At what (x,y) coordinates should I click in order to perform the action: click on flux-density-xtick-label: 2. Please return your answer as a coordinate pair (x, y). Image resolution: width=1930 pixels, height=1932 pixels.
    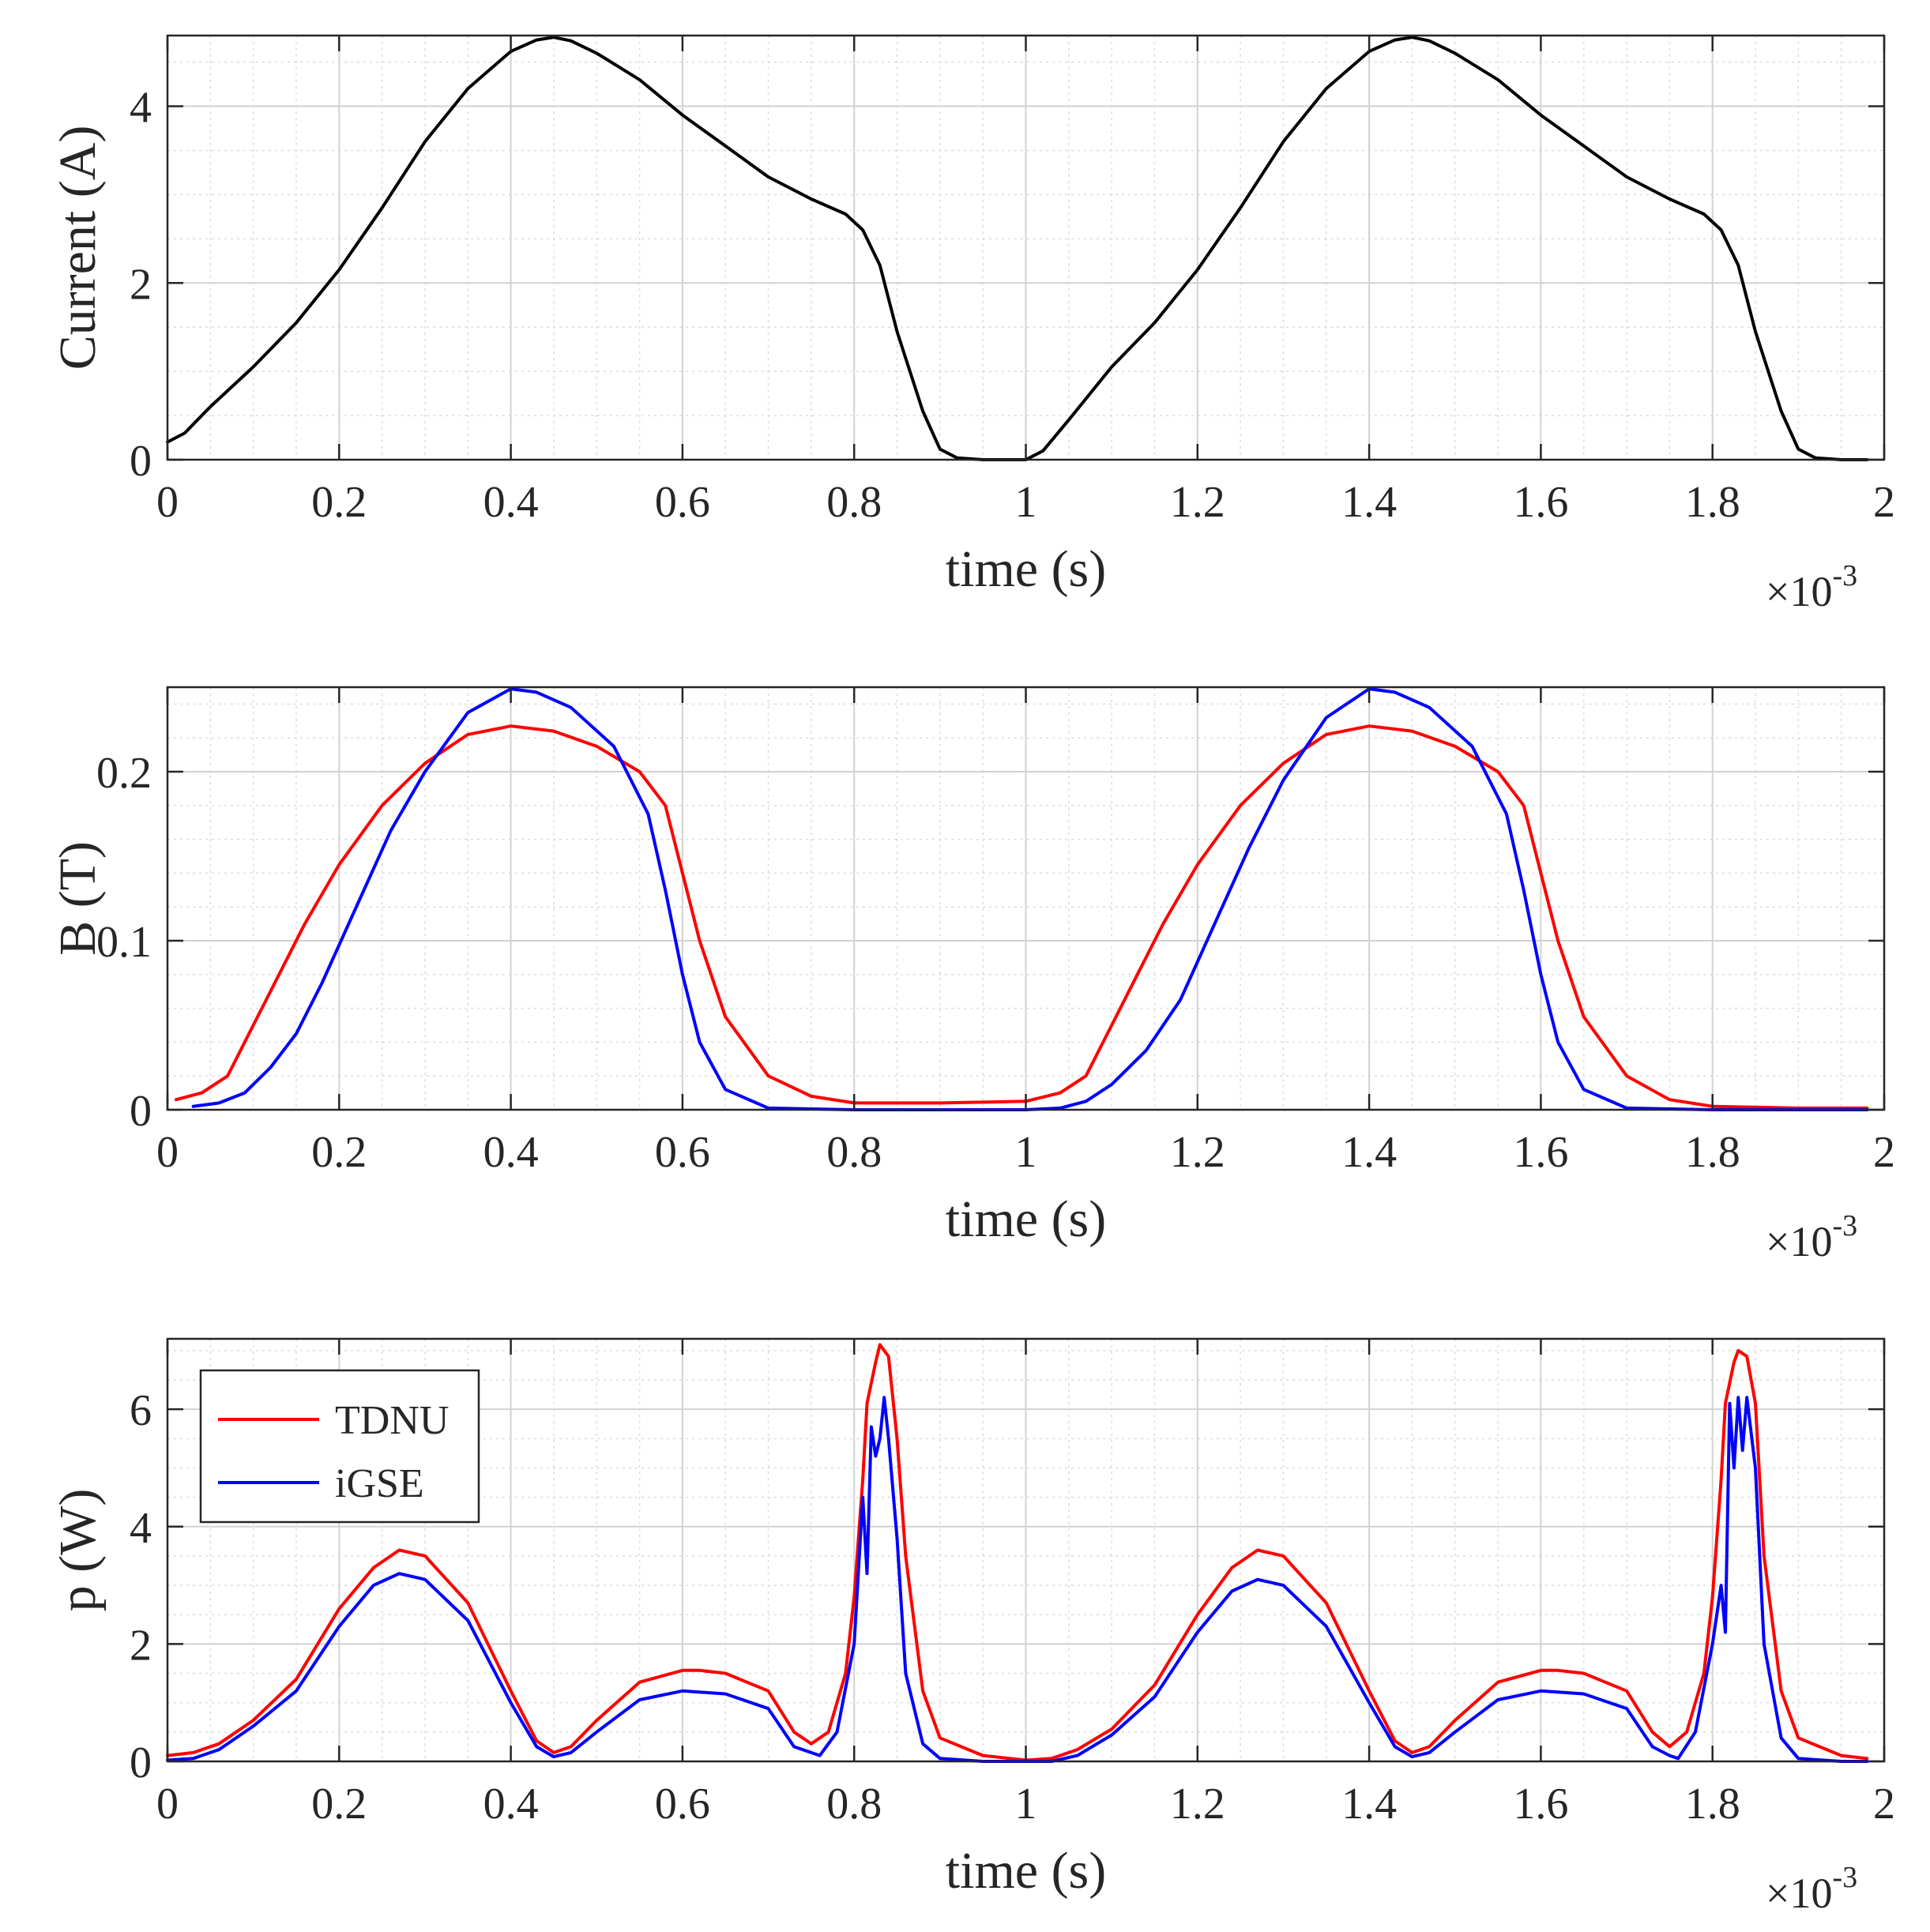
    Looking at the image, I should click on (1884, 1152).